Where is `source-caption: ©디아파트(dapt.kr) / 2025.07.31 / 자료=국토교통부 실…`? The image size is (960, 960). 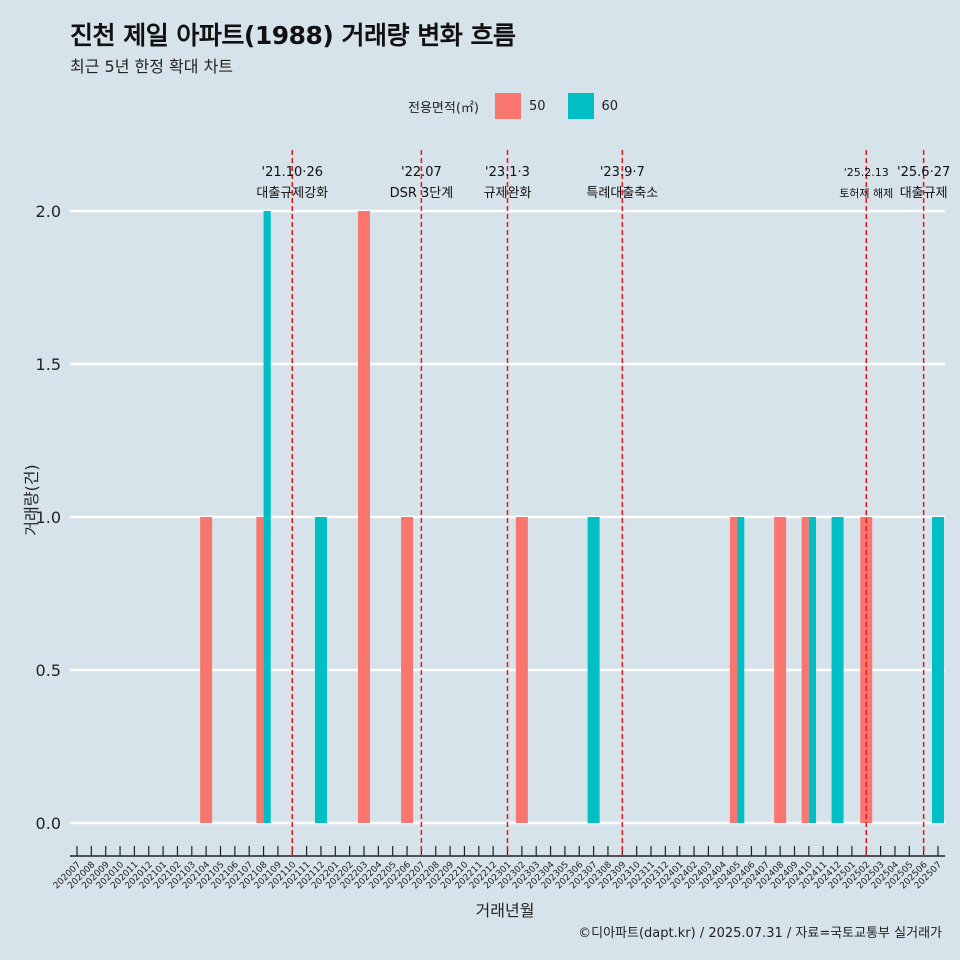
source-caption: ©디아파트(dapt.kr) / 2025.07.31 / 자료=국토교통부 실… is located at coordinates (760, 933).